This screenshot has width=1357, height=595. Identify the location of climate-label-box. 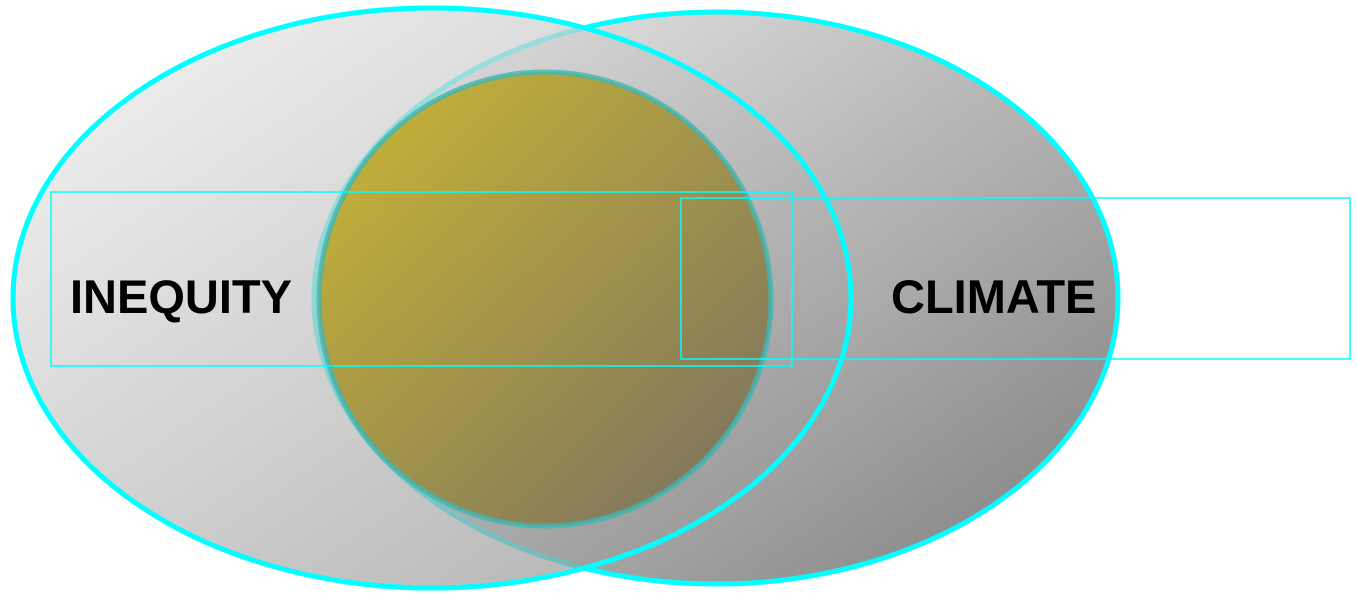
(1015, 278).